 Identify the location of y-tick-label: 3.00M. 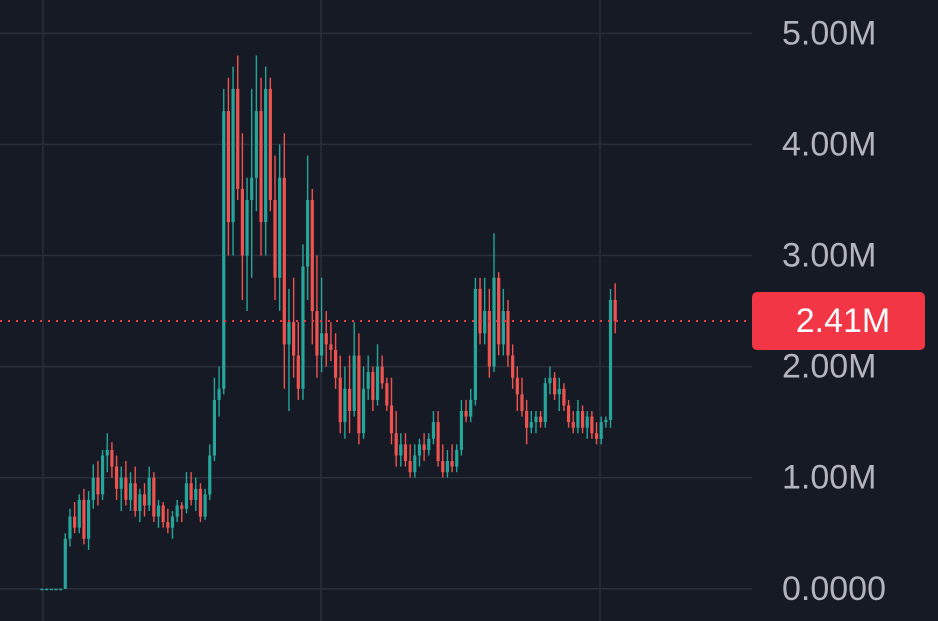
(829, 256).